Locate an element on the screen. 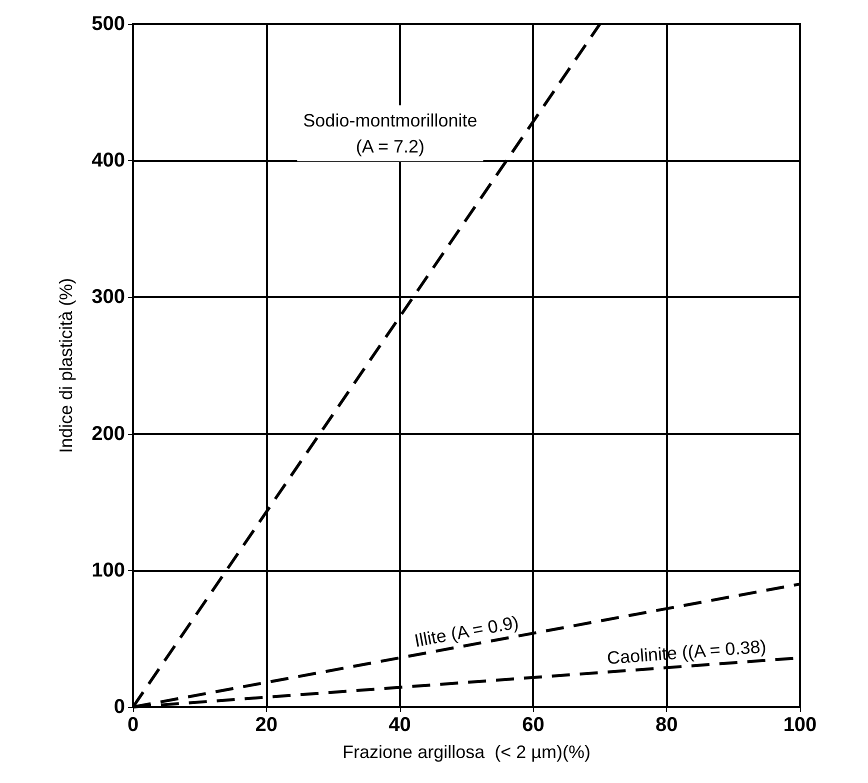 The height and width of the screenshot is (783, 868). series-label: Caolinite ((A = 0.38) is located at coordinates (686, 652).